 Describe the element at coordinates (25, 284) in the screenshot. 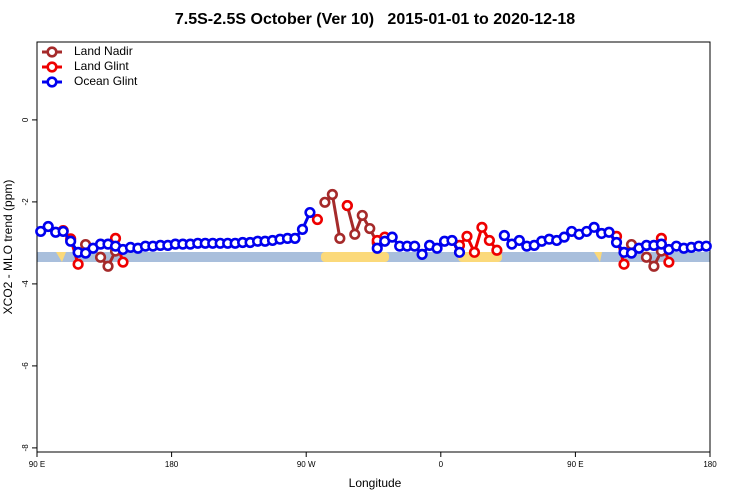

I see `y-tick-label: -4` at that location.